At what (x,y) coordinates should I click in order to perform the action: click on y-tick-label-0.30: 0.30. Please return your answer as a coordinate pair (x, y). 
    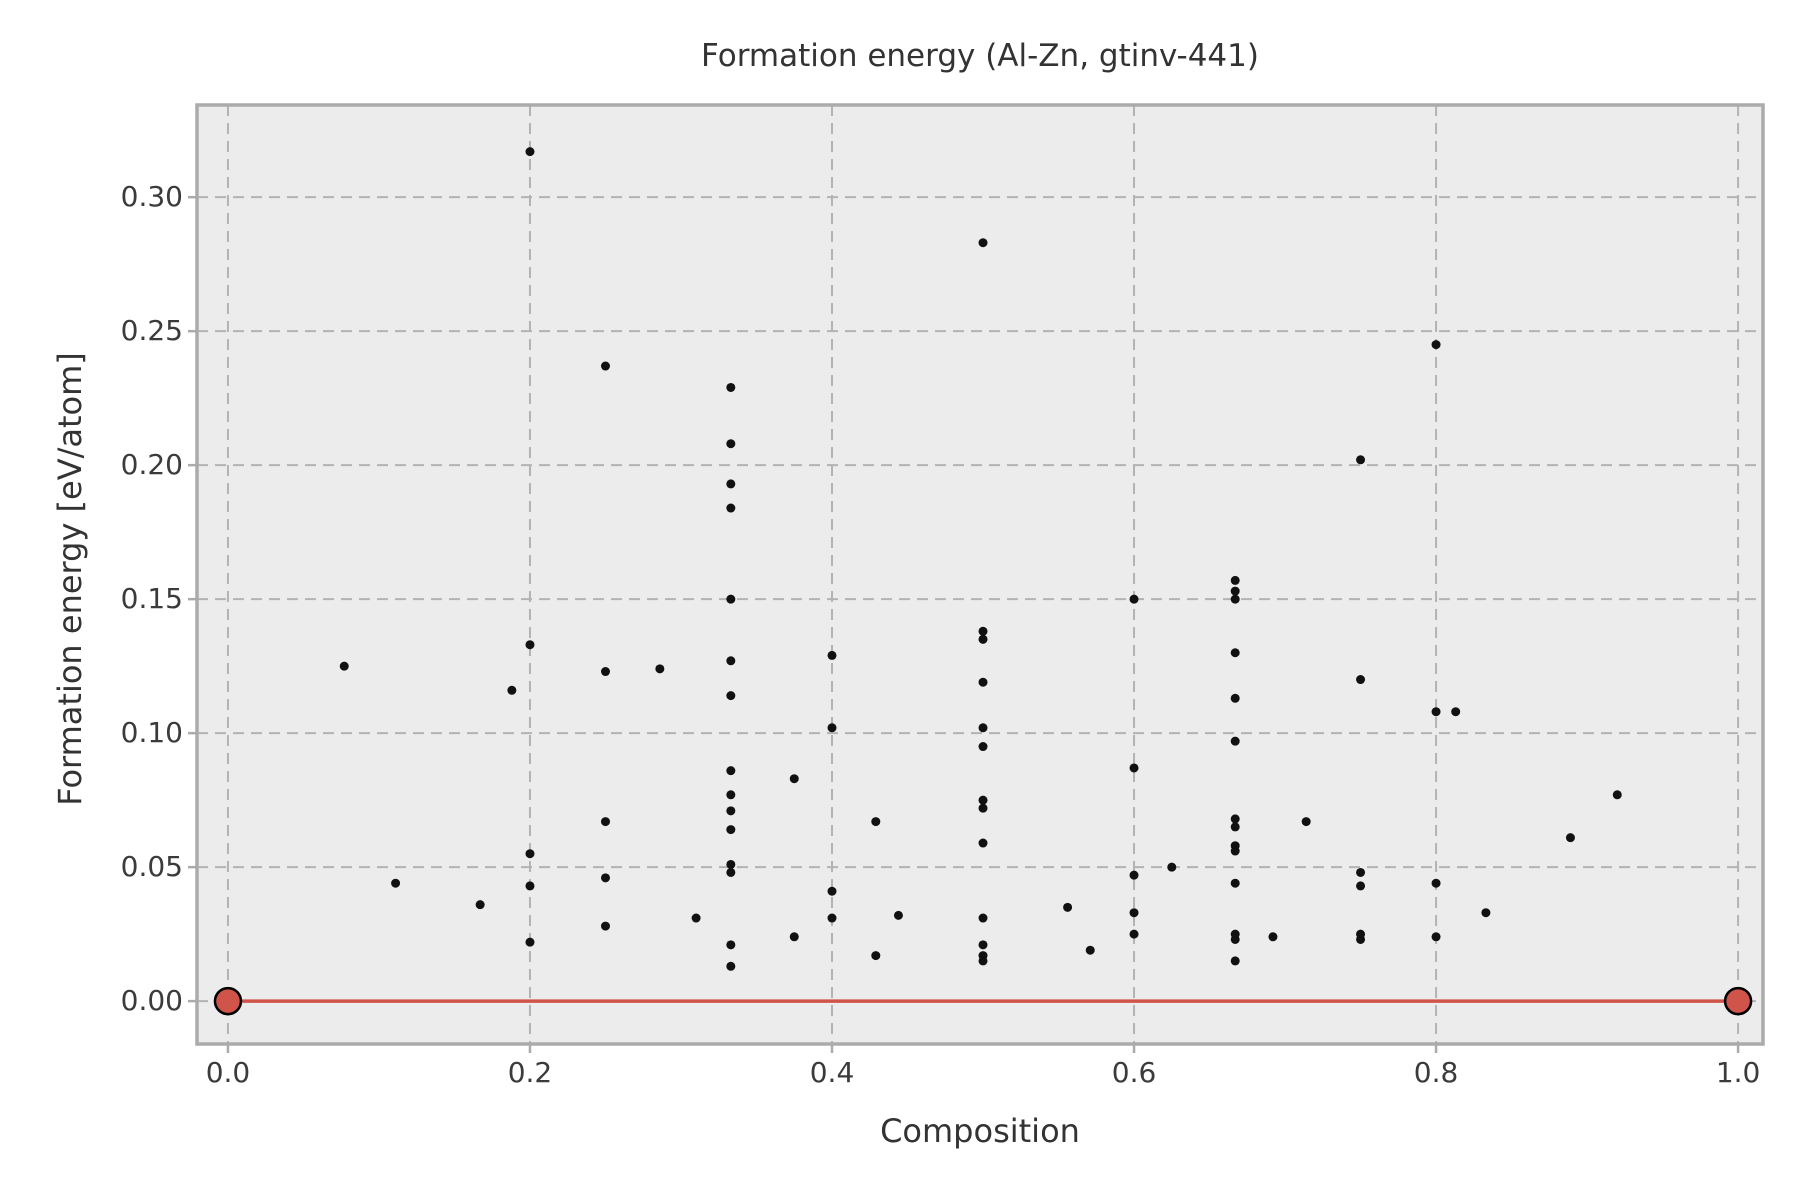
    Looking at the image, I should click on (151, 197).